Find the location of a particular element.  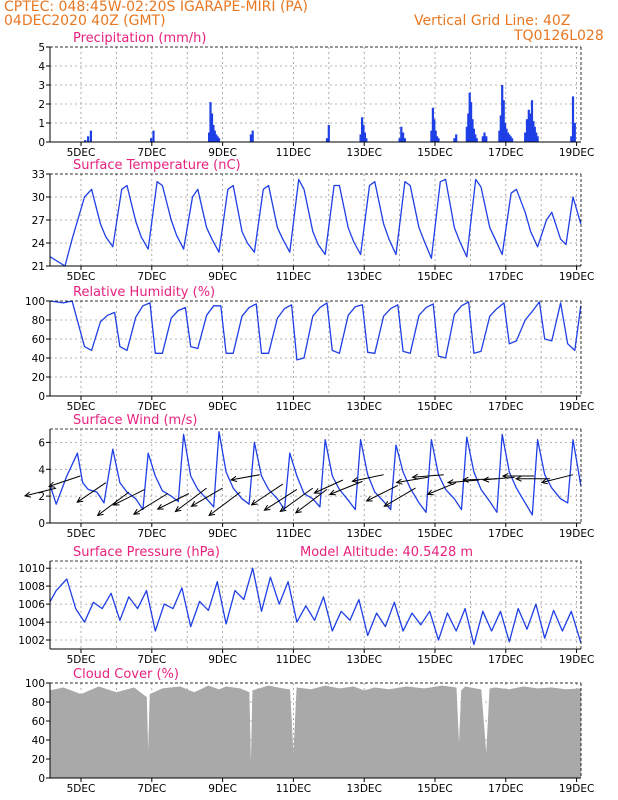

model-code: TQ0126L028 is located at coordinates (559, 36).